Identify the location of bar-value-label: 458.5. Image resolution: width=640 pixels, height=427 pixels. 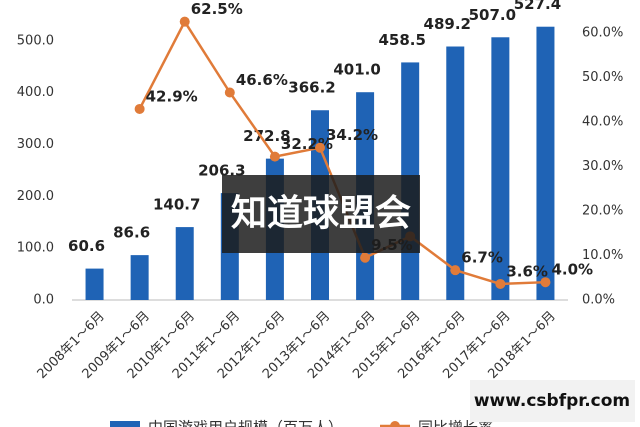
(401, 40).